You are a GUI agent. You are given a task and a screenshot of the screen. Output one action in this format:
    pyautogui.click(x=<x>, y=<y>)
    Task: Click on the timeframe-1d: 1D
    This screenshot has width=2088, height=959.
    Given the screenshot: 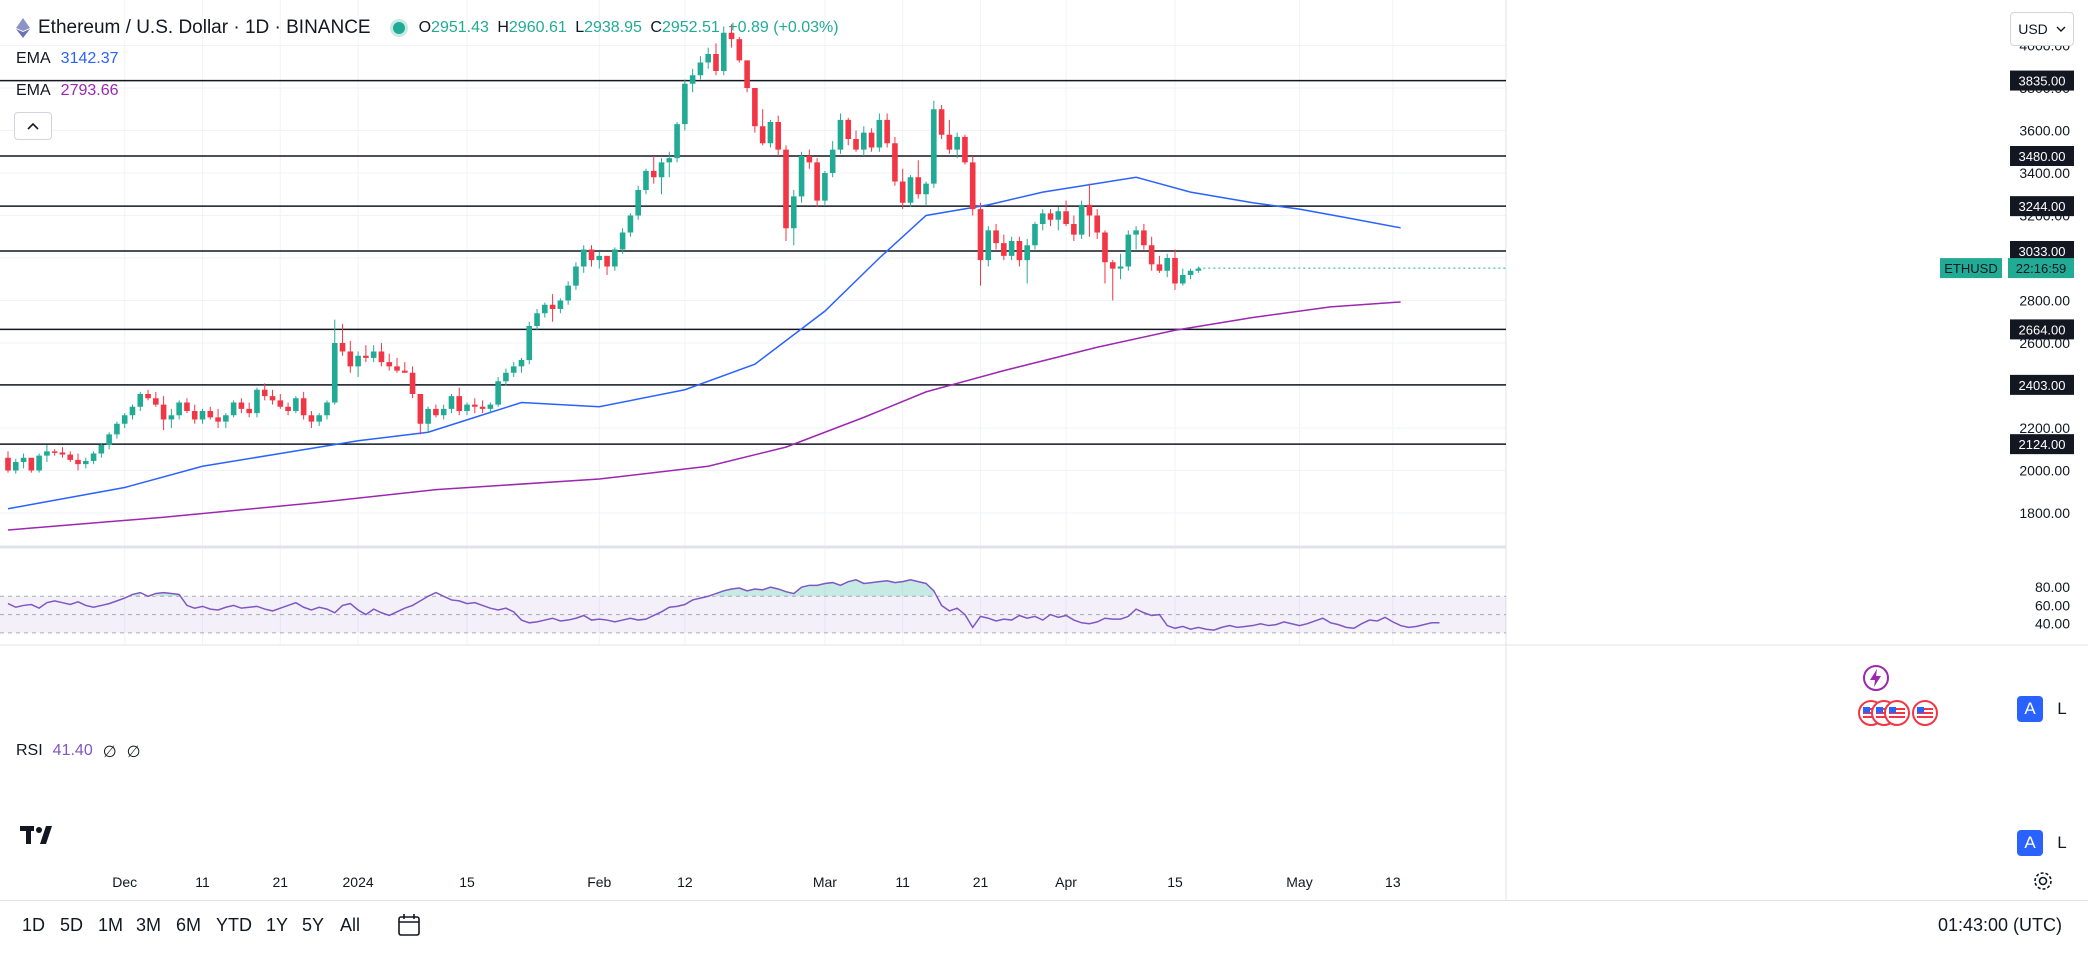 What is the action you would take?
    pyautogui.click(x=34, y=925)
    